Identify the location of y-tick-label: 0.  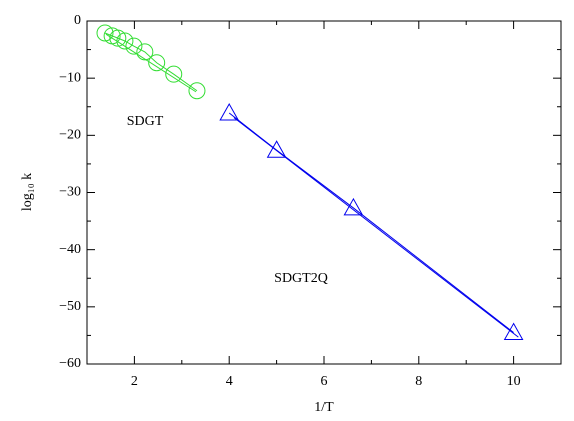
(77, 20).